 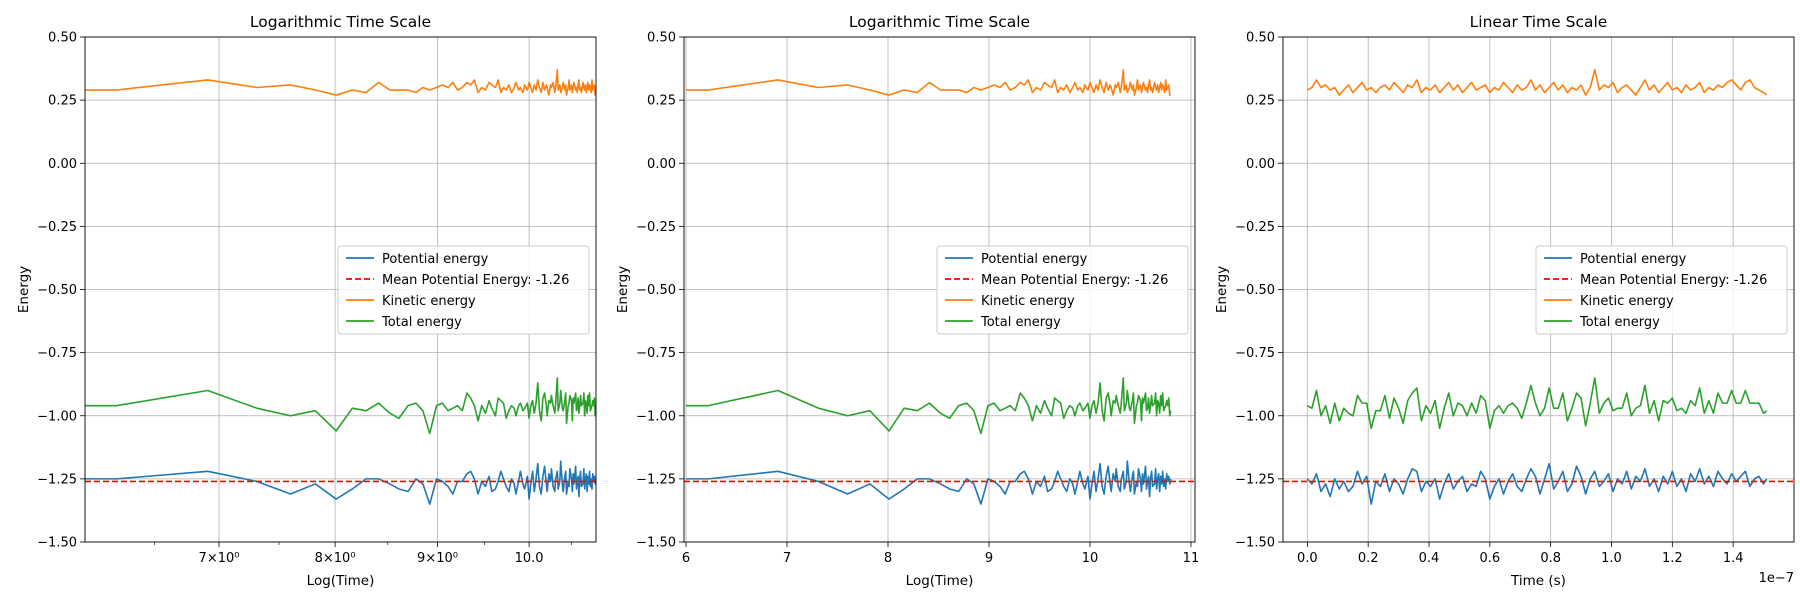 What do you see at coordinates (1776, 578) in the screenshot?
I see `x-offset-label: 1e−7` at bounding box center [1776, 578].